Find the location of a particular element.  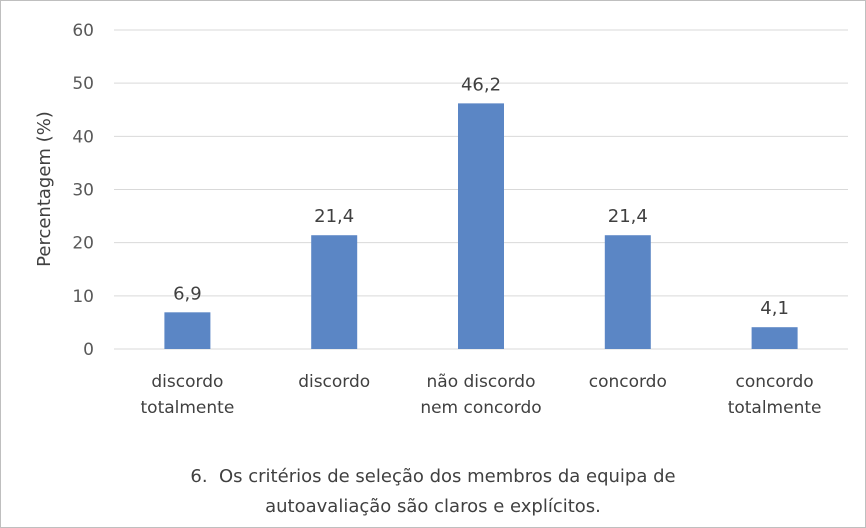

y-axis-ticks: 0 10 20 30 40 50 60 is located at coordinates (83, 190).